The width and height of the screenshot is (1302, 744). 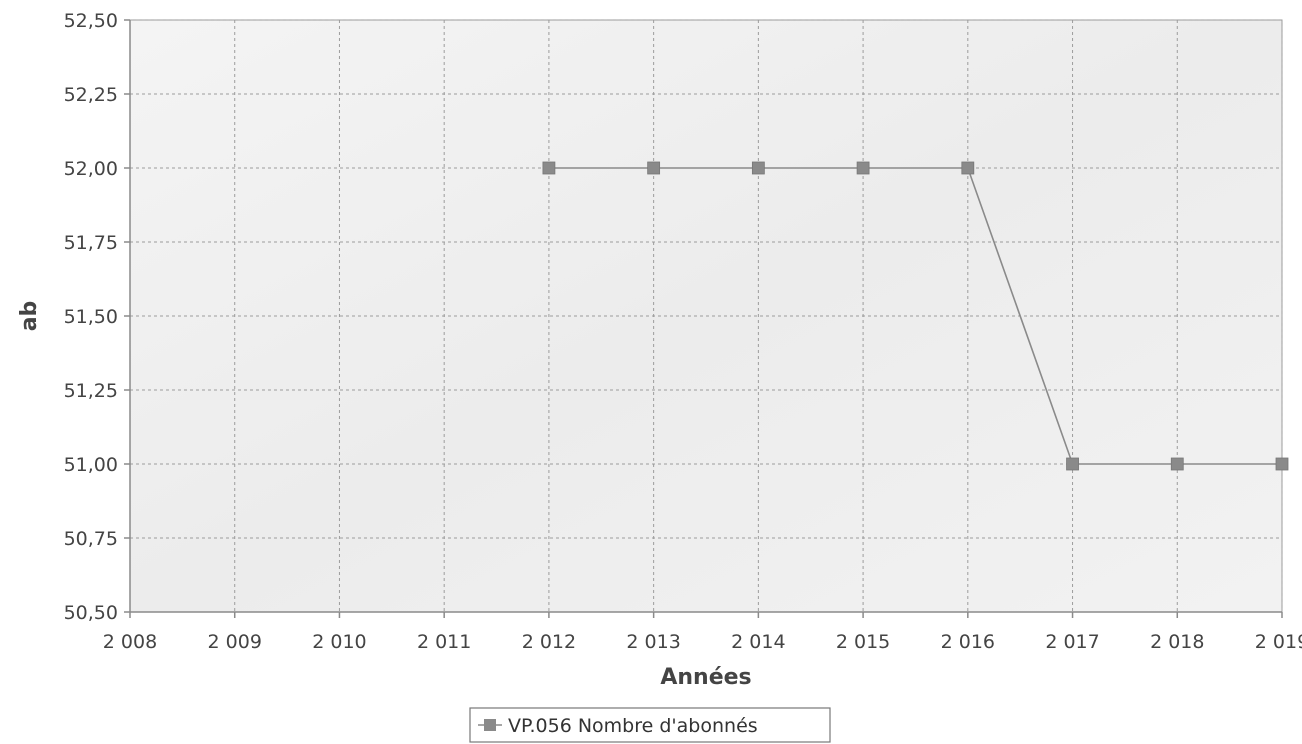 I want to click on x-tick-label: 2 008, so click(x=130, y=642).